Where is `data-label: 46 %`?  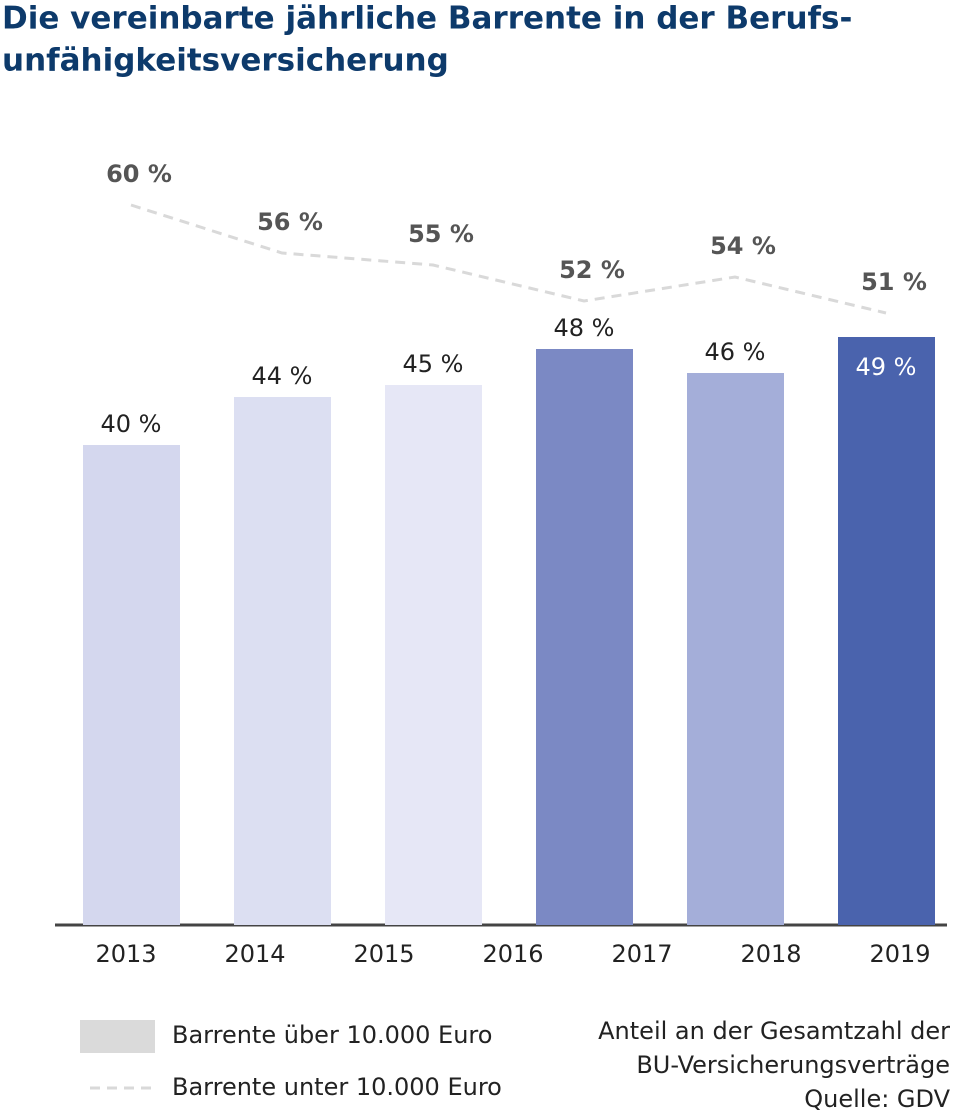
data-label: 46 % is located at coordinates (735, 352).